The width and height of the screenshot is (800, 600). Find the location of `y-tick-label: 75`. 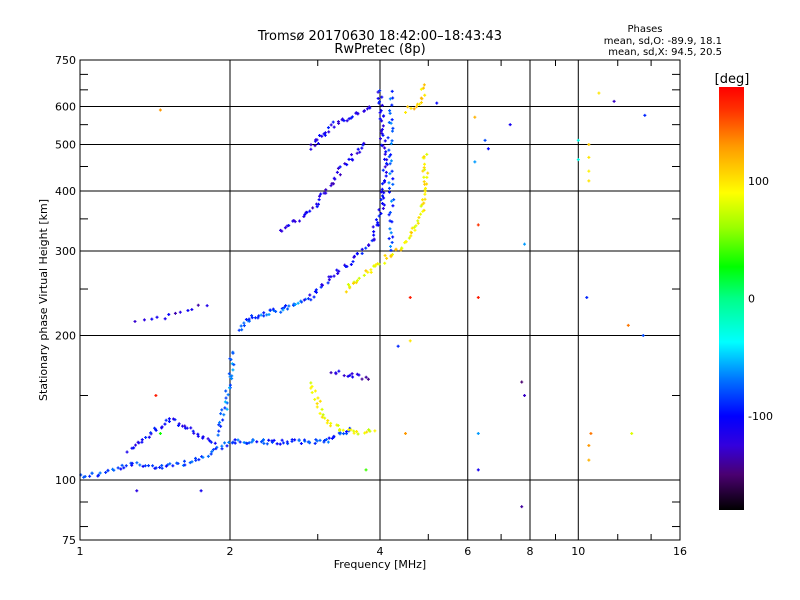

y-tick-label: 75 is located at coordinates (69, 540).